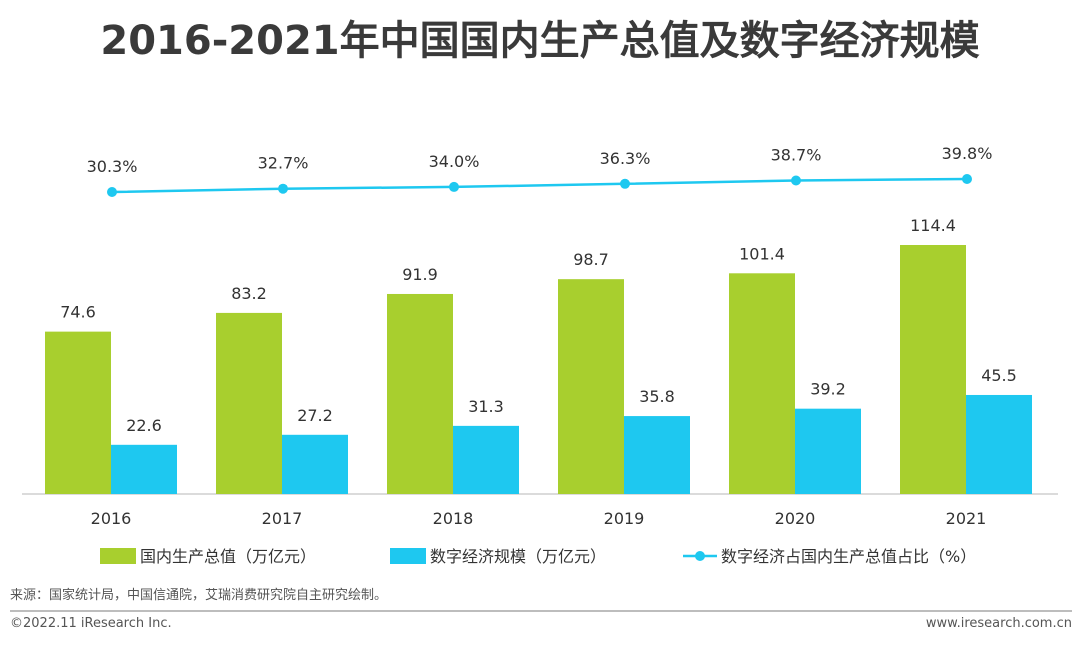  What do you see at coordinates (762, 253) in the screenshot?
I see `gdp-value-label: 101.4` at bounding box center [762, 253].